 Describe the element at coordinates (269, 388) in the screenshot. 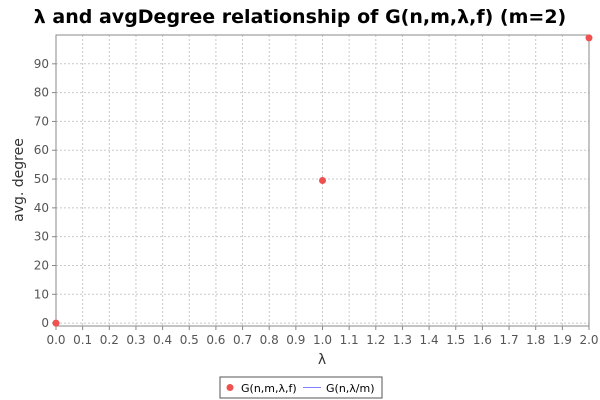

I see `legend-label-series-1: G(n,m,λ,f)` at that location.